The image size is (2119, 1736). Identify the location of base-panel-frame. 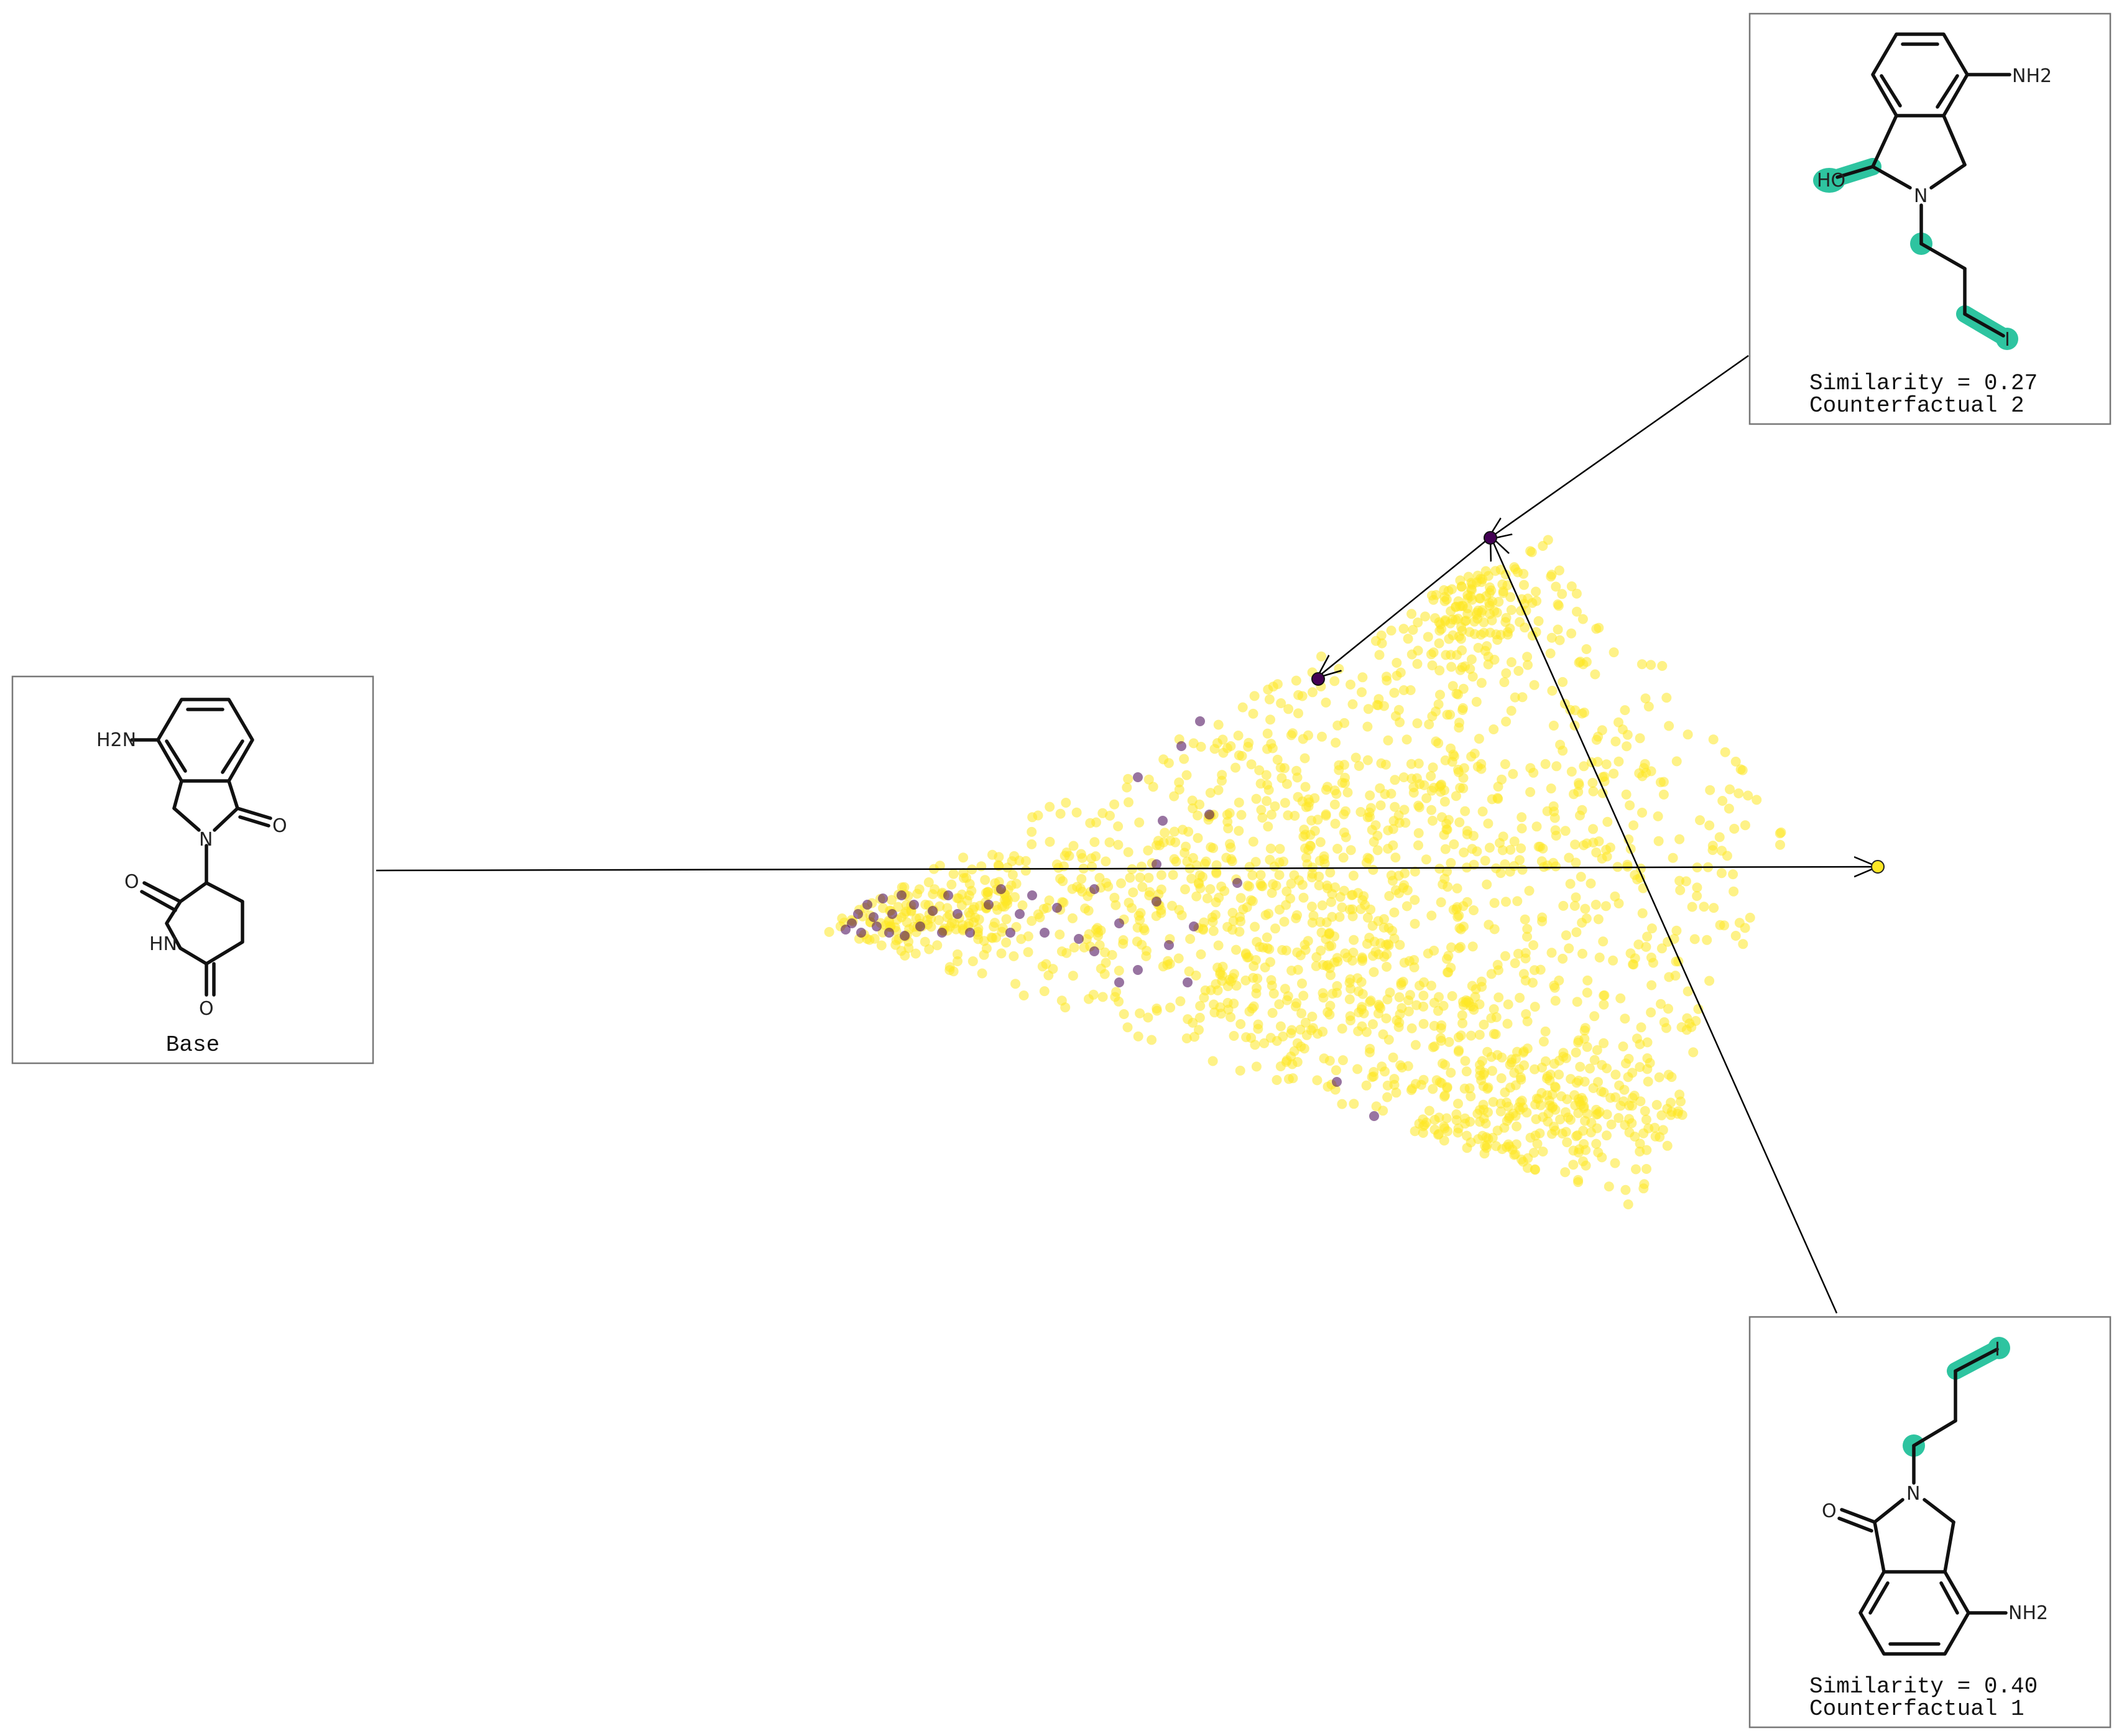
(192, 869).